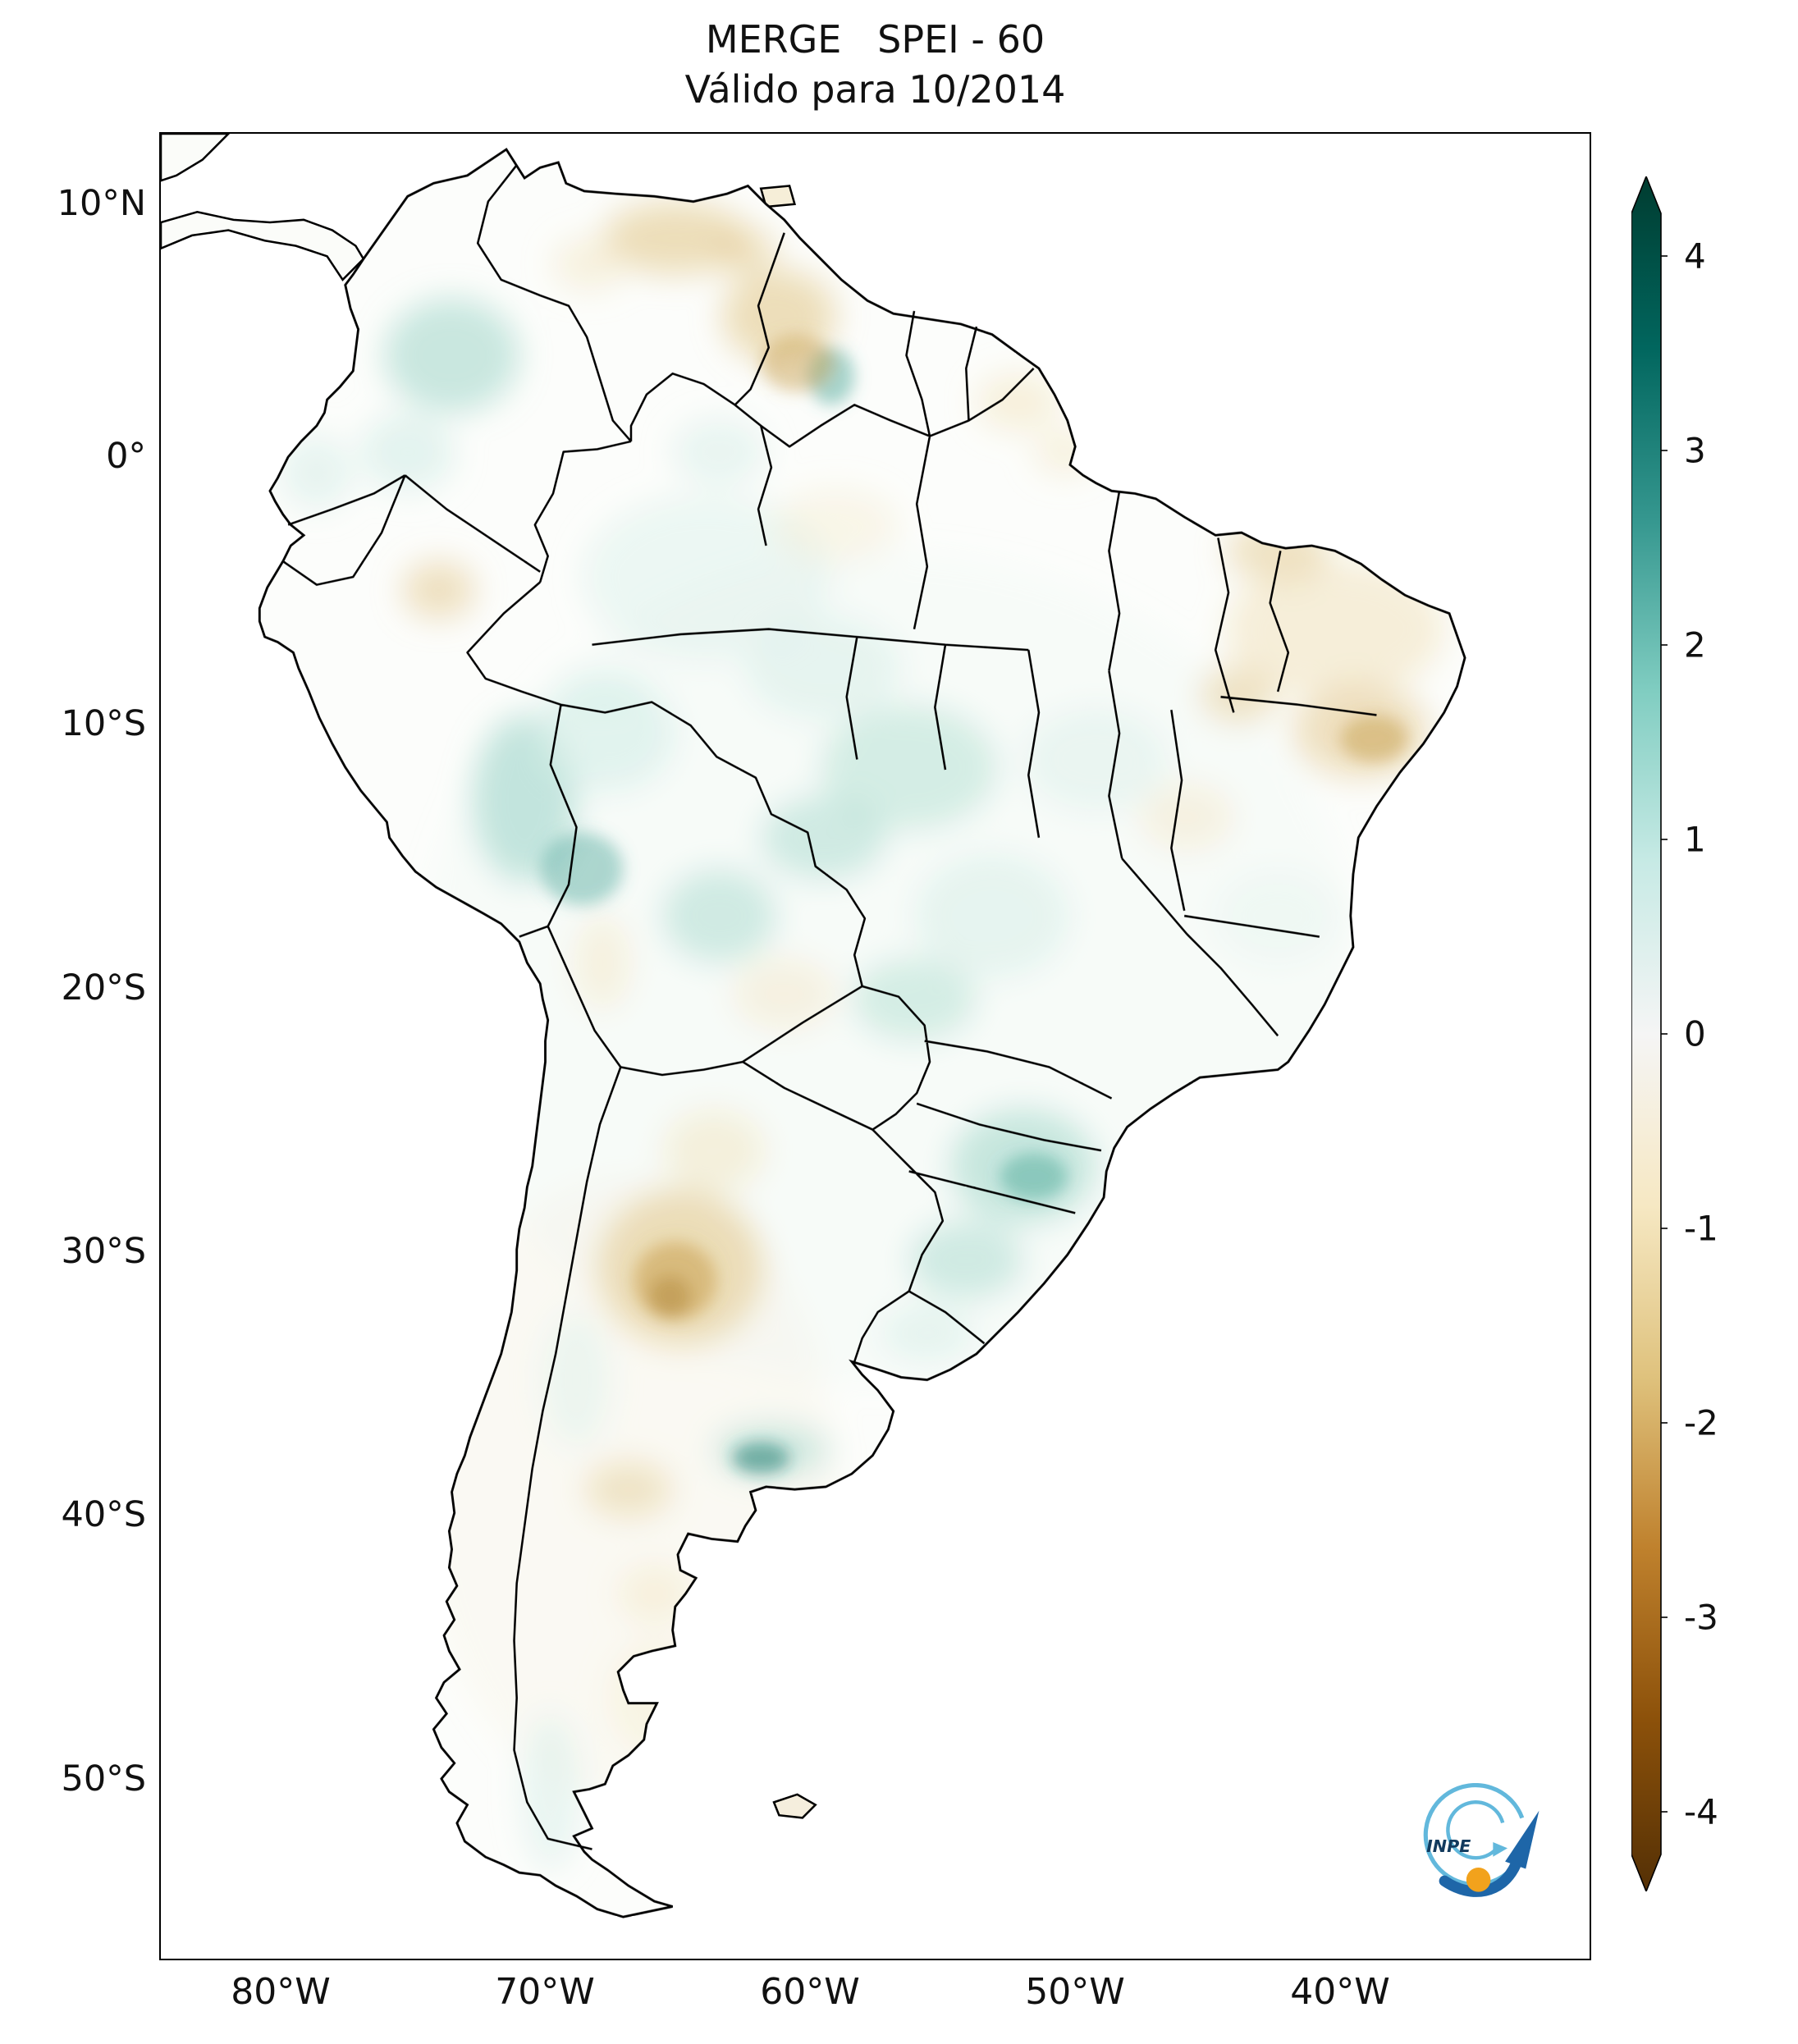 The width and height of the screenshot is (1798, 2044). What do you see at coordinates (1701, 1422) in the screenshot?
I see `cb-tick-m2: -2` at bounding box center [1701, 1422].